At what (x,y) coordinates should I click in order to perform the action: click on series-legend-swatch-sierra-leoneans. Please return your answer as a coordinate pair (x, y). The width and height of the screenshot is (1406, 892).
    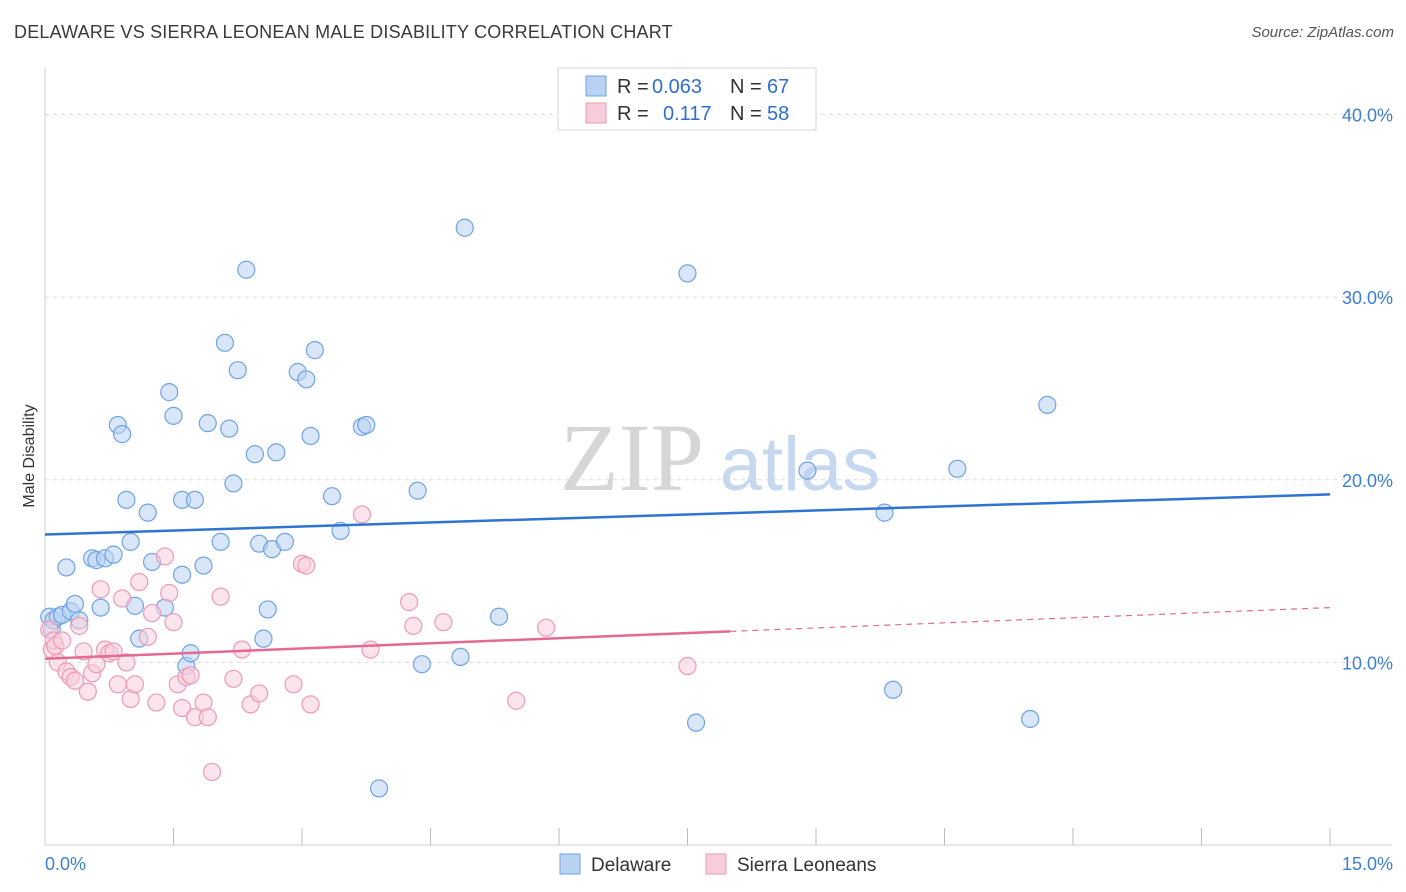
    Looking at the image, I should click on (716, 864).